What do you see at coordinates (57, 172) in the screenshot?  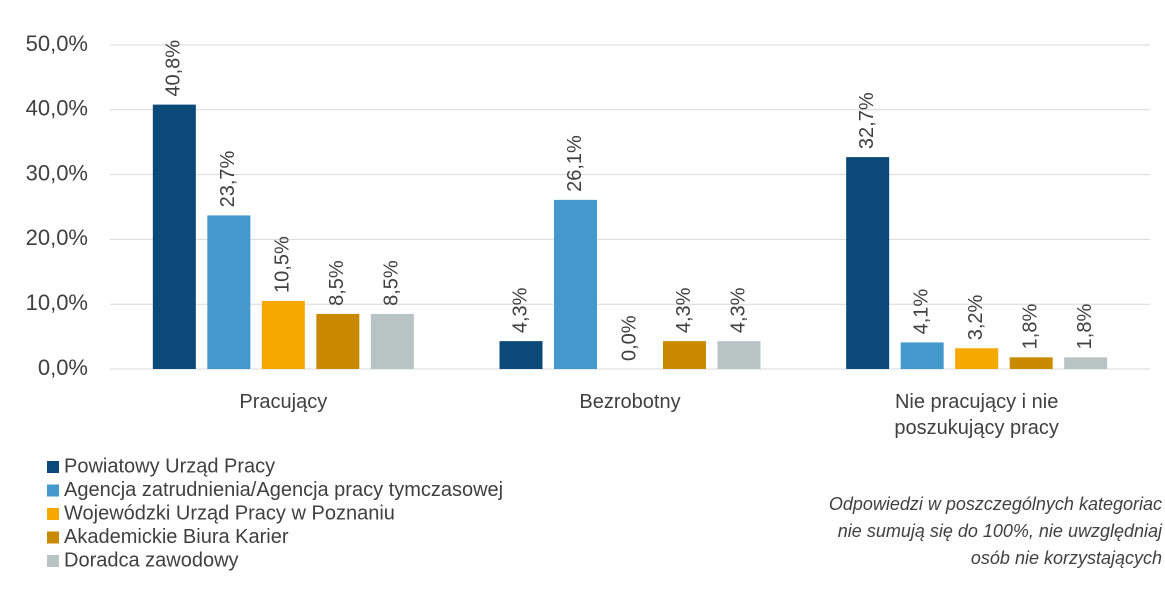 I see `y-tick-label: 30,0%` at bounding box center [57, 172].